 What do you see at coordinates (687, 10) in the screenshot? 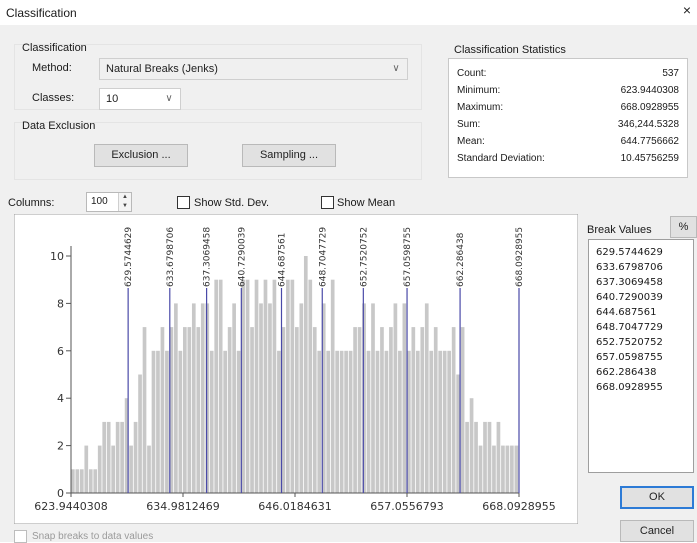
I see `close-icon: ×` at bounding box center [687, 10].